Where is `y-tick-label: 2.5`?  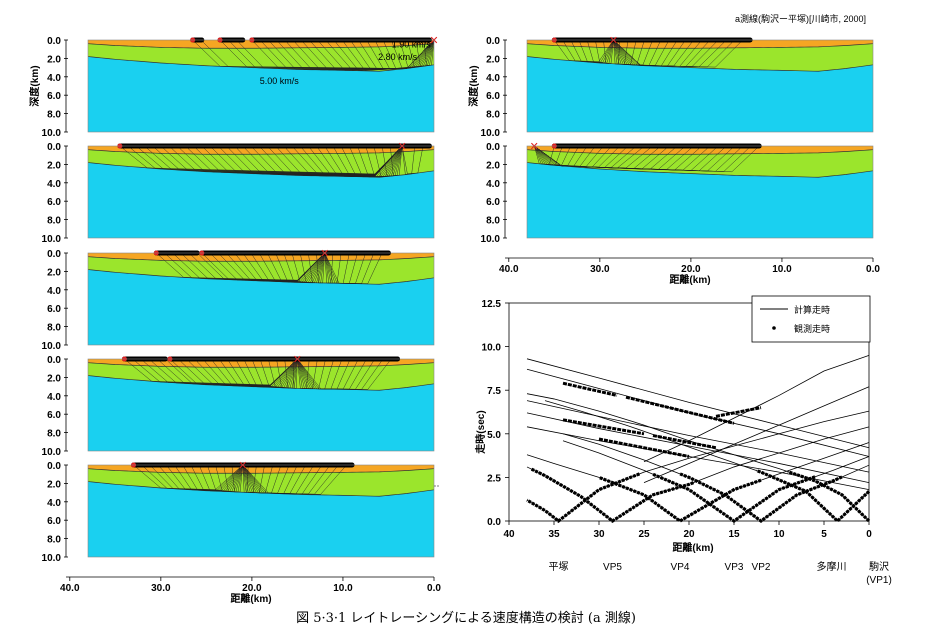
y-tick-label: 2.5 is located at coordinates (494, 478).